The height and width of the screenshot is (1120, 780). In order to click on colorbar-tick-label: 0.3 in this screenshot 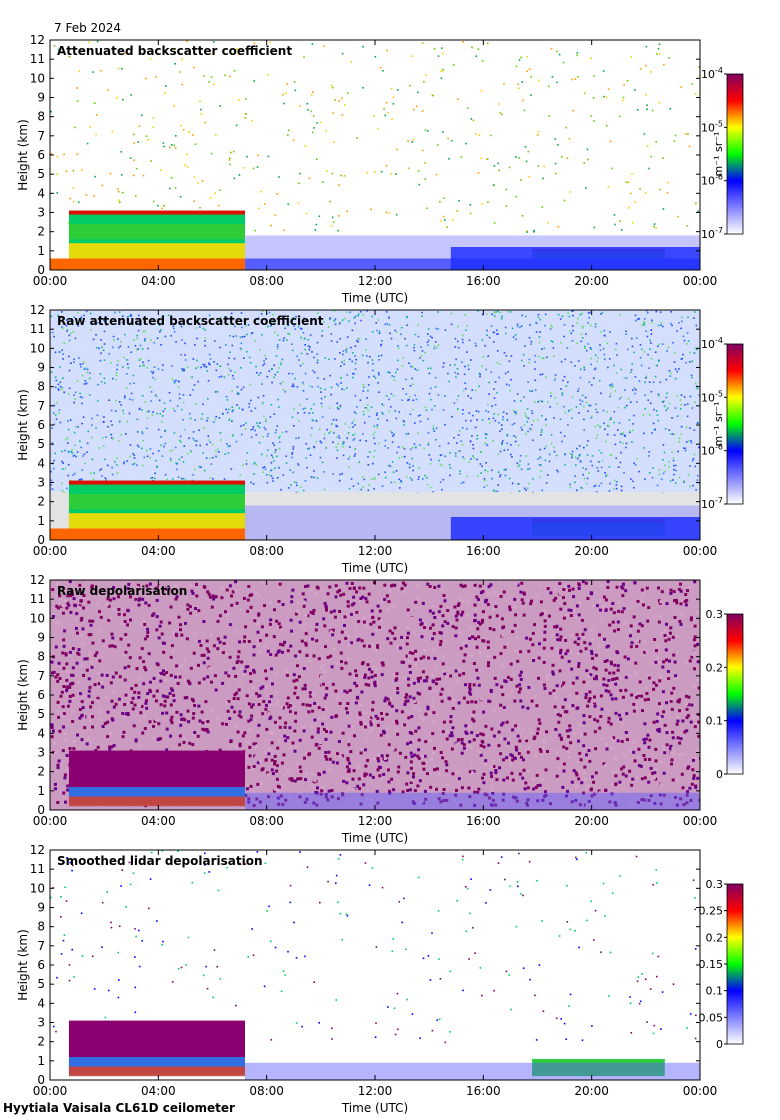, I will do `click(715, 614)`.